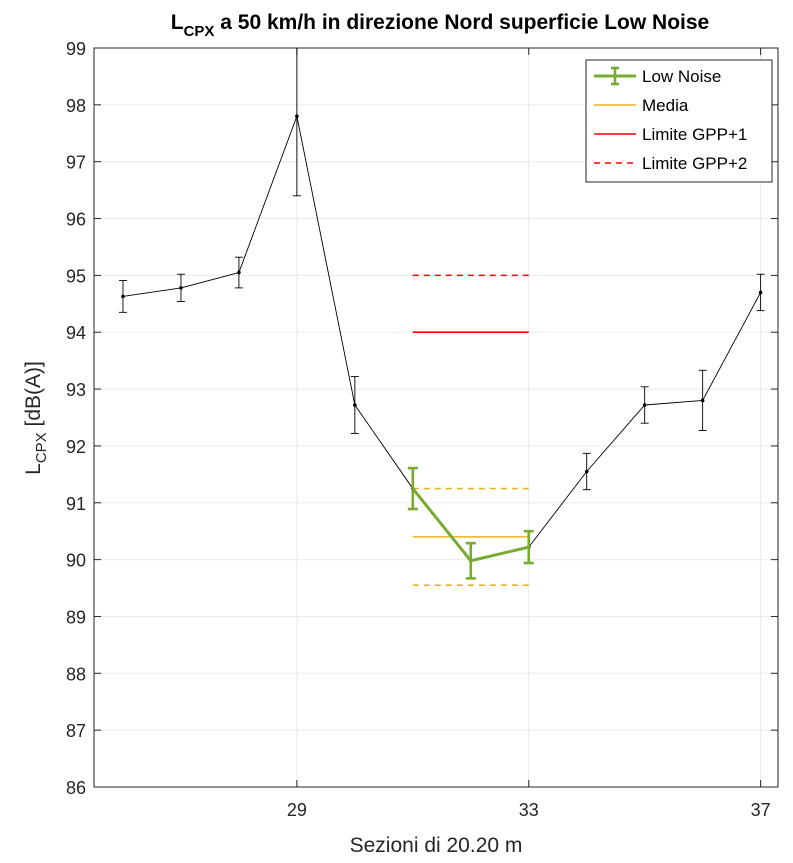  I want to click on y-tick-label-6: 92, so click(76, 447).